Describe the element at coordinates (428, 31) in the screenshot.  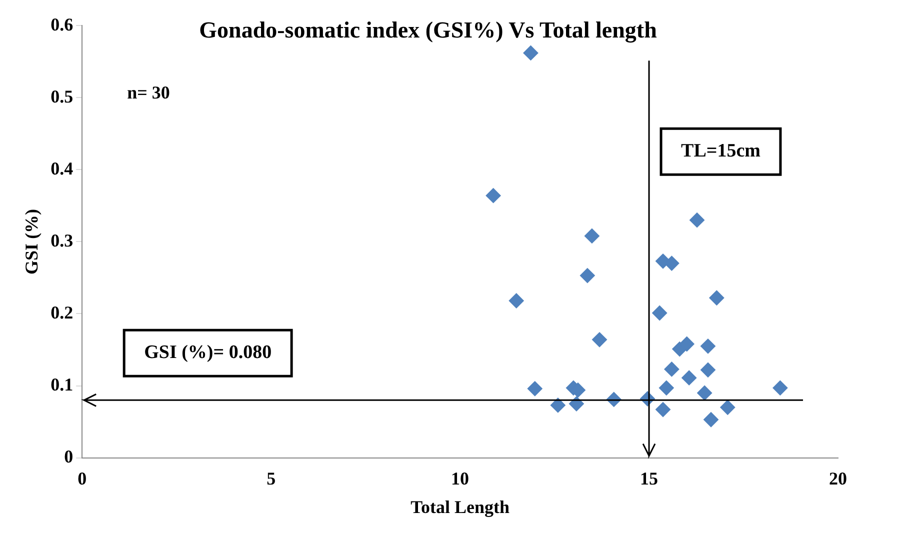
I see `chart-title: Gonado-somatic index (GSI%) Vs Total length` at that location.